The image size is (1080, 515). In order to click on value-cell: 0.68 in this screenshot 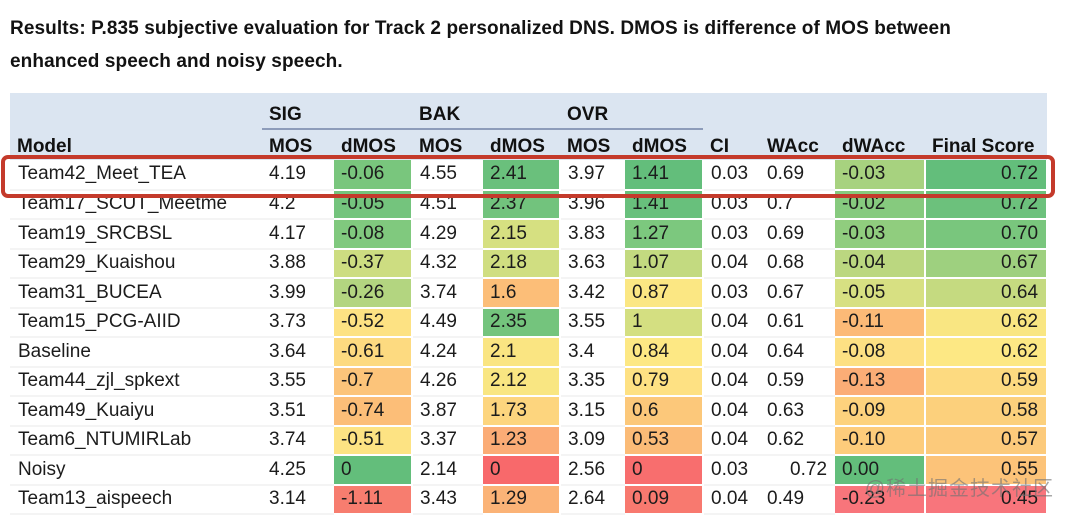, I will do `click(798, 263)`.